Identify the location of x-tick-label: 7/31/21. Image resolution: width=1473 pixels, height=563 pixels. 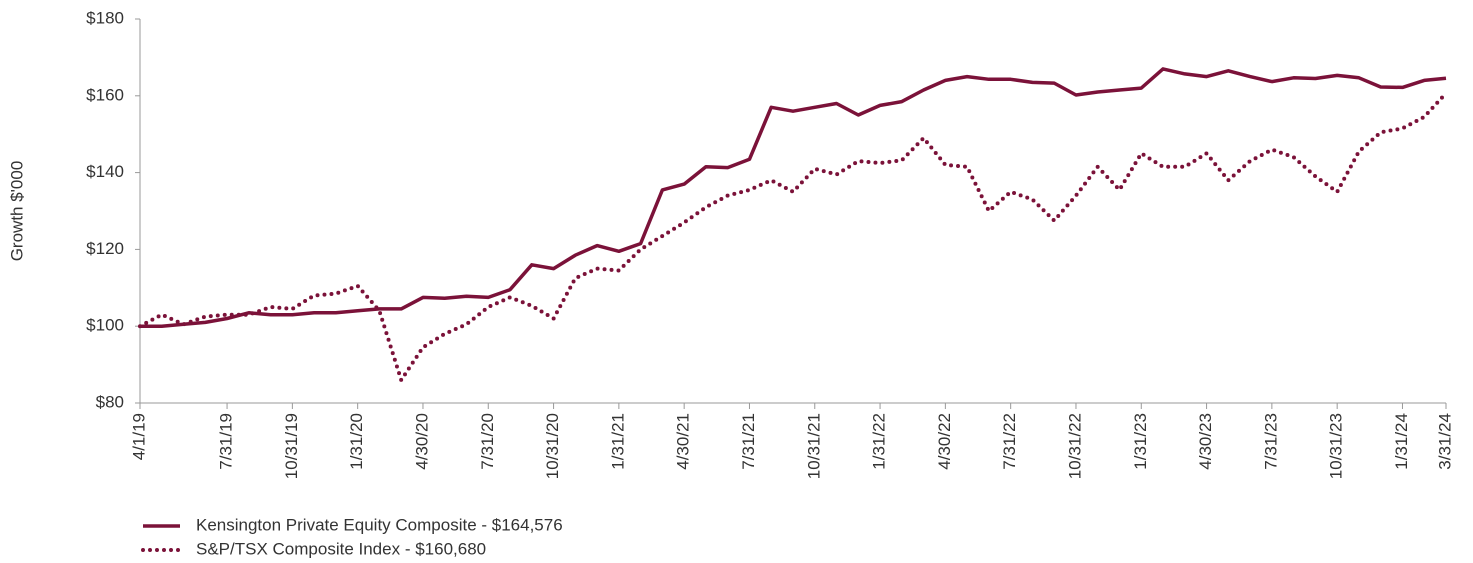
(748, 441).